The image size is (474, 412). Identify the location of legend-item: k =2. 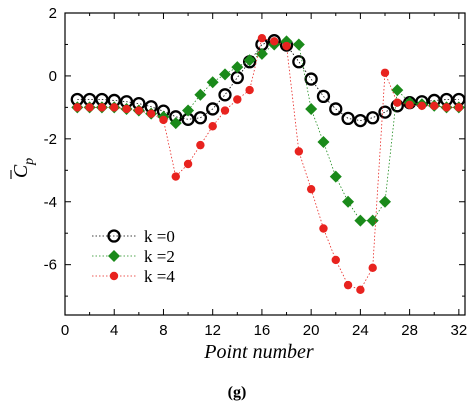
(133, 256).